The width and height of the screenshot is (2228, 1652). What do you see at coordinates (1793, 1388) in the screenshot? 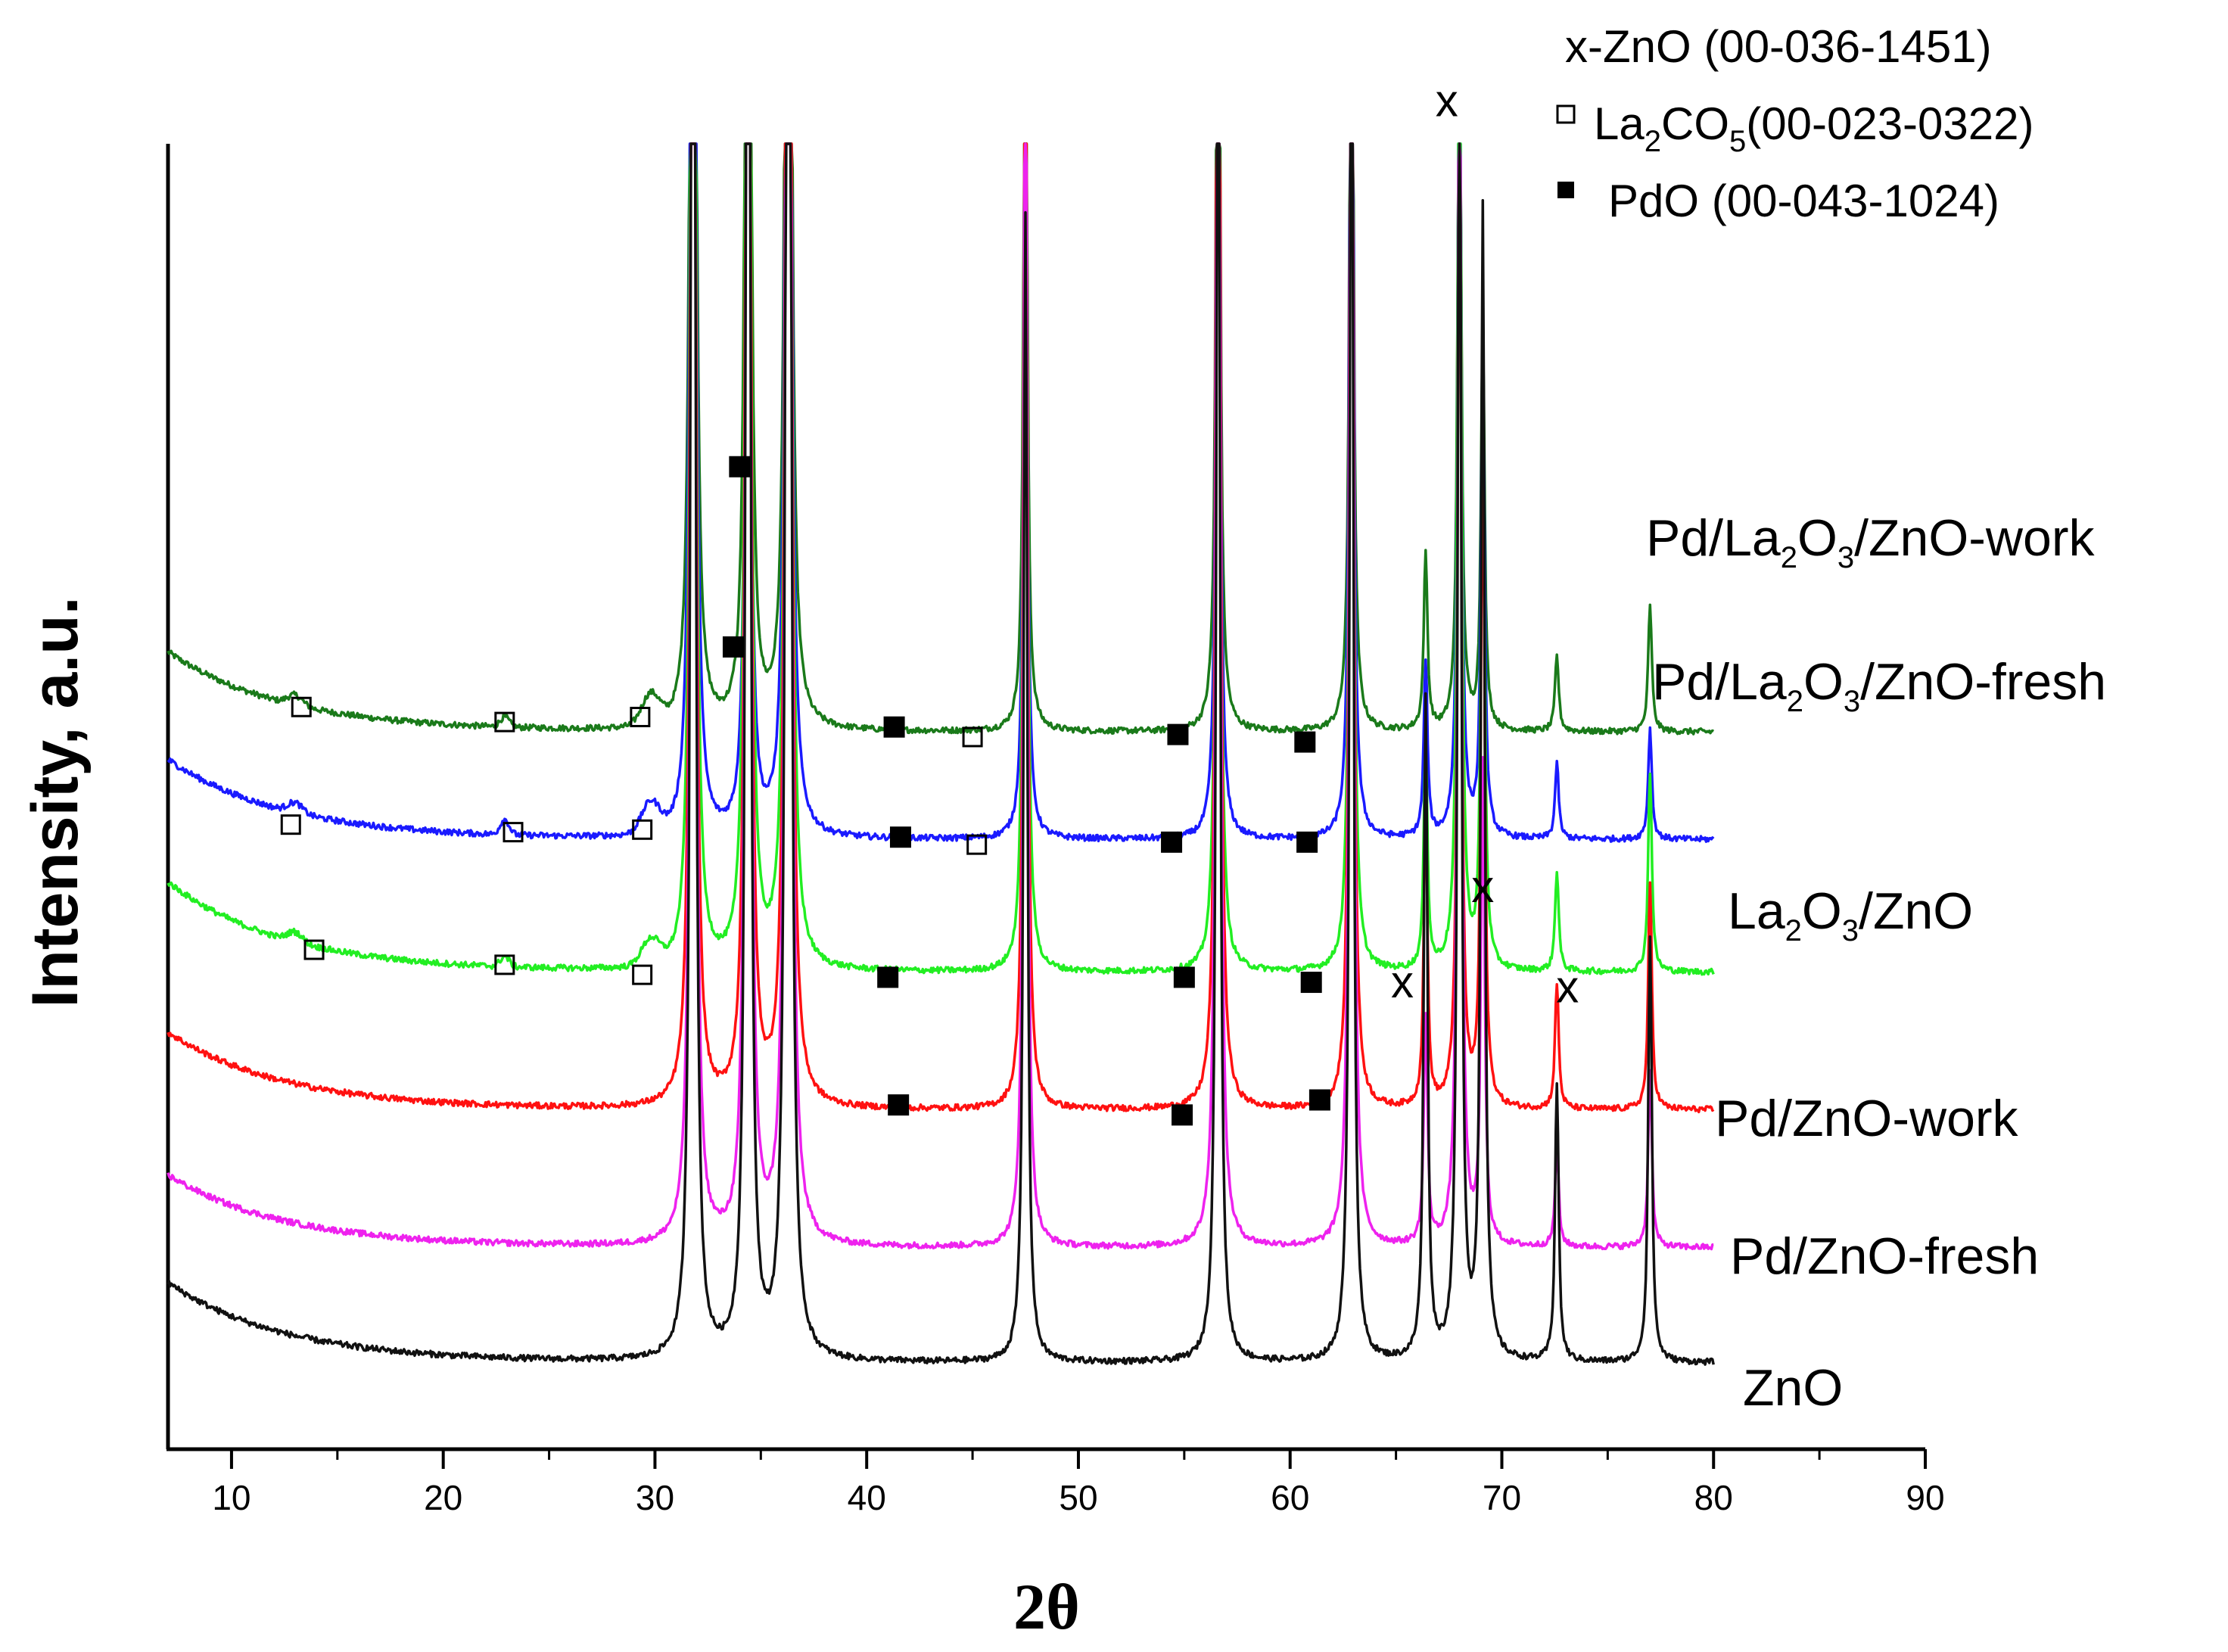
I see `label-zno: ZnO` at bounding box center [1793, 1388].